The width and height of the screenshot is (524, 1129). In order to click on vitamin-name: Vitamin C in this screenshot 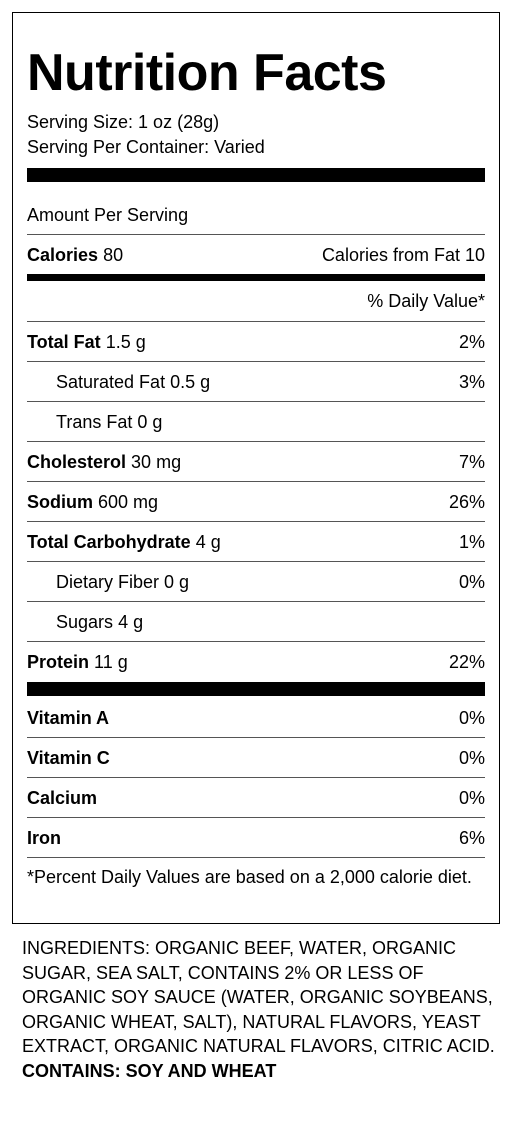, I will do `click(68, 757)`.